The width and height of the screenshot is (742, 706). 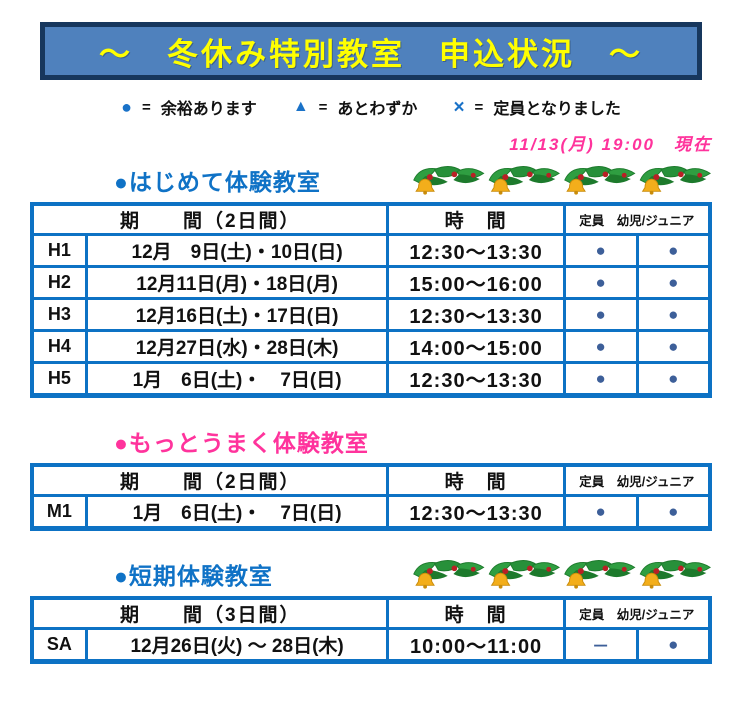 I want to click on section-title-motto: ●もっとうまく体験教室, so click(x=241, y=443).